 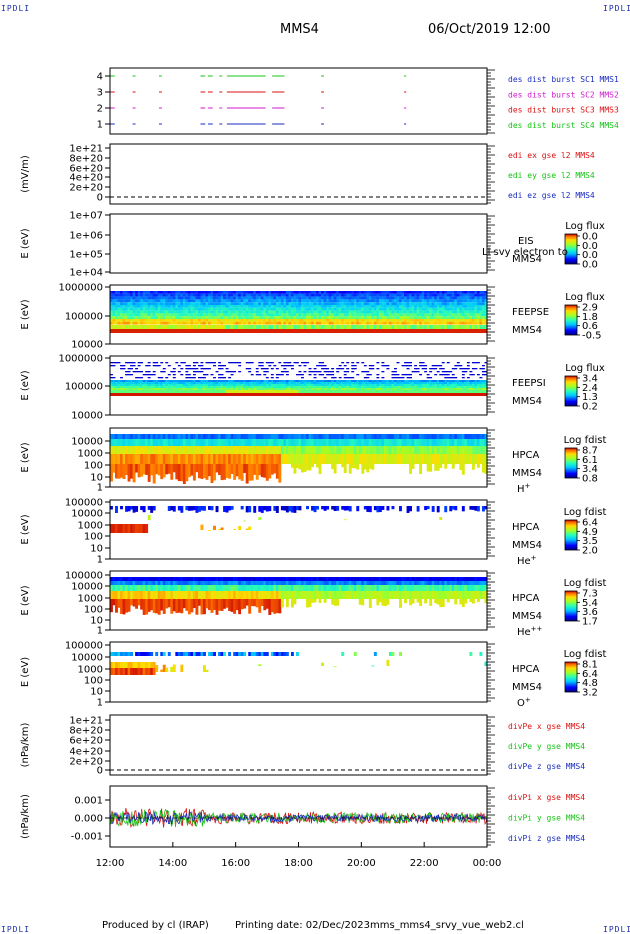 I want to click on legend-entry: edi ey gse l2 MMS4, so click(x=551, y=175).